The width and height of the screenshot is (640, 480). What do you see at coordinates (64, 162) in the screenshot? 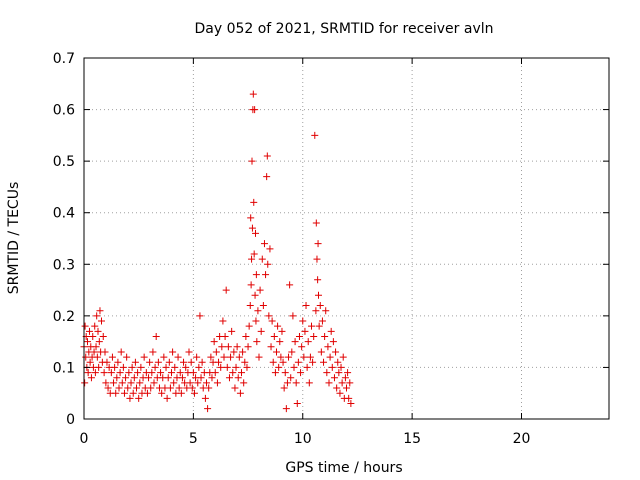
I see `y-tick-label: 0.5` at bounding box center [64, 162].